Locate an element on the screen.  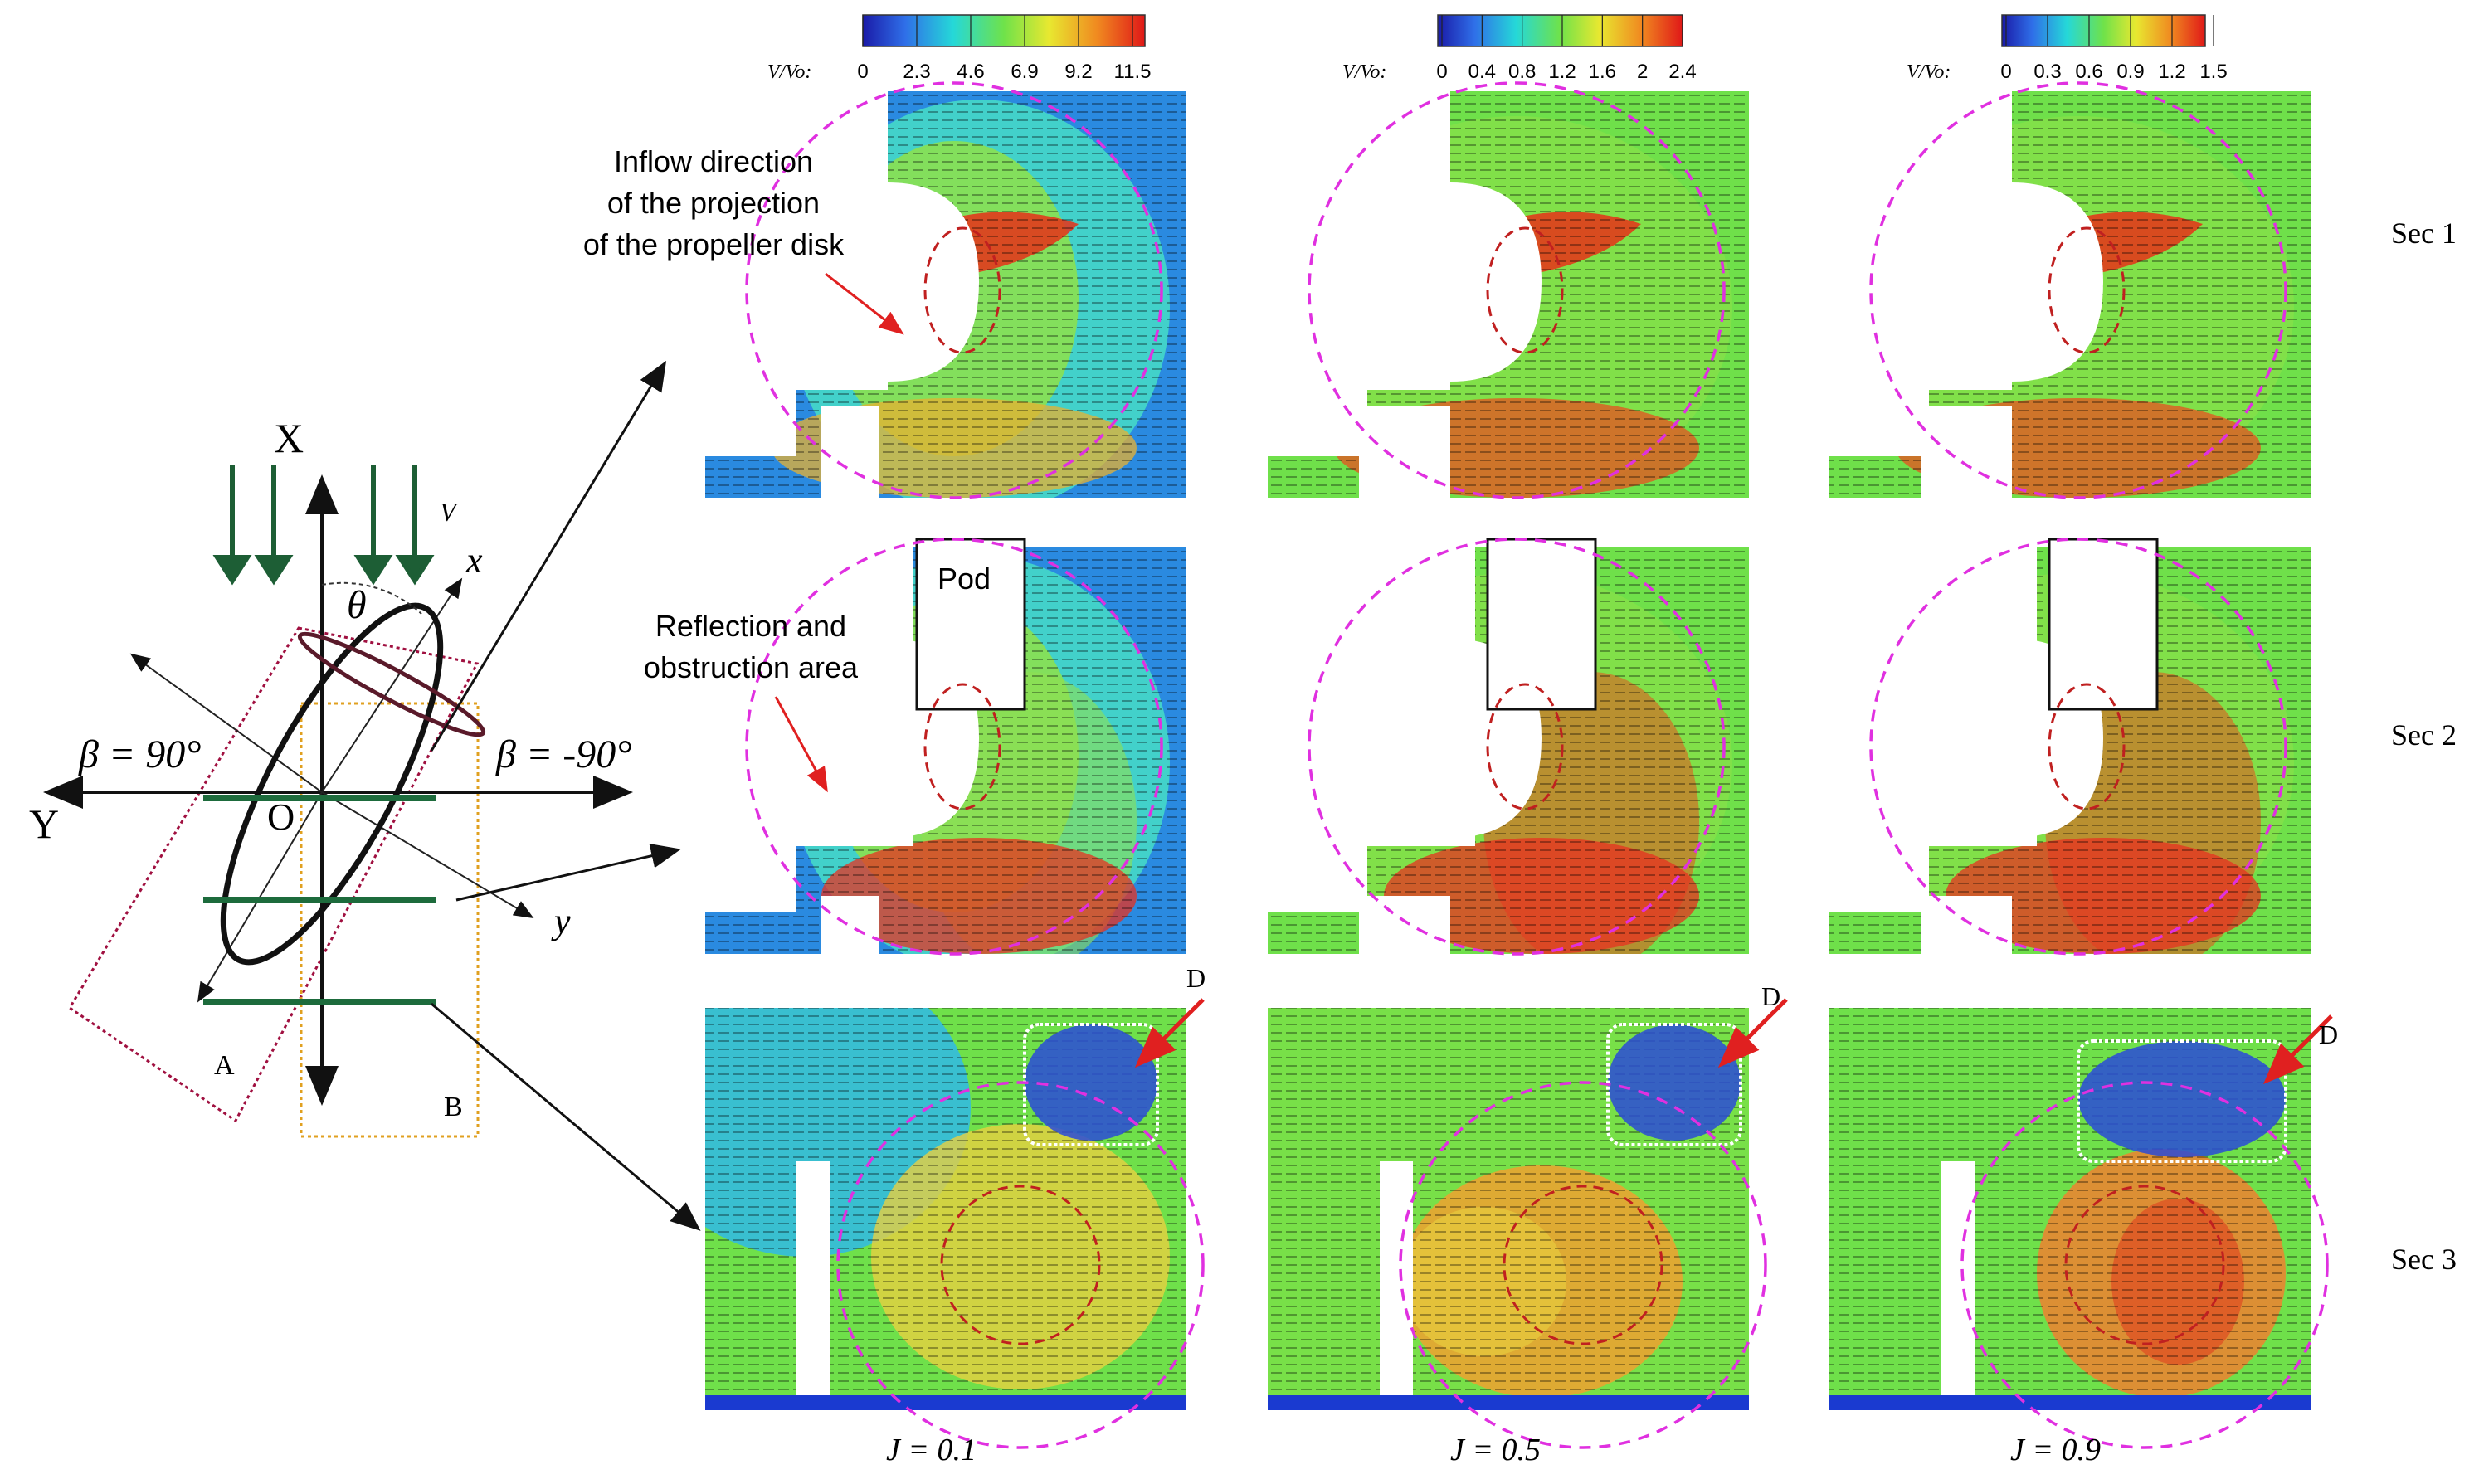
d-label-j01: D is located at coordinates (1196, 978).